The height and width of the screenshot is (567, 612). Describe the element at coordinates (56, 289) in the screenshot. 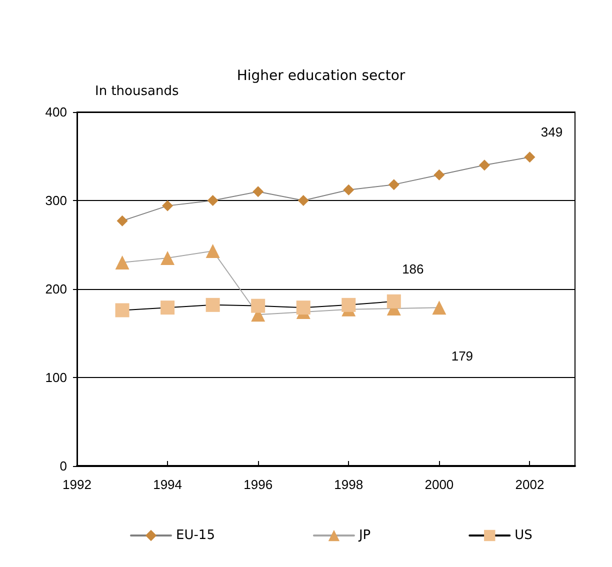

I see `y-tick-label: 200` at that location.